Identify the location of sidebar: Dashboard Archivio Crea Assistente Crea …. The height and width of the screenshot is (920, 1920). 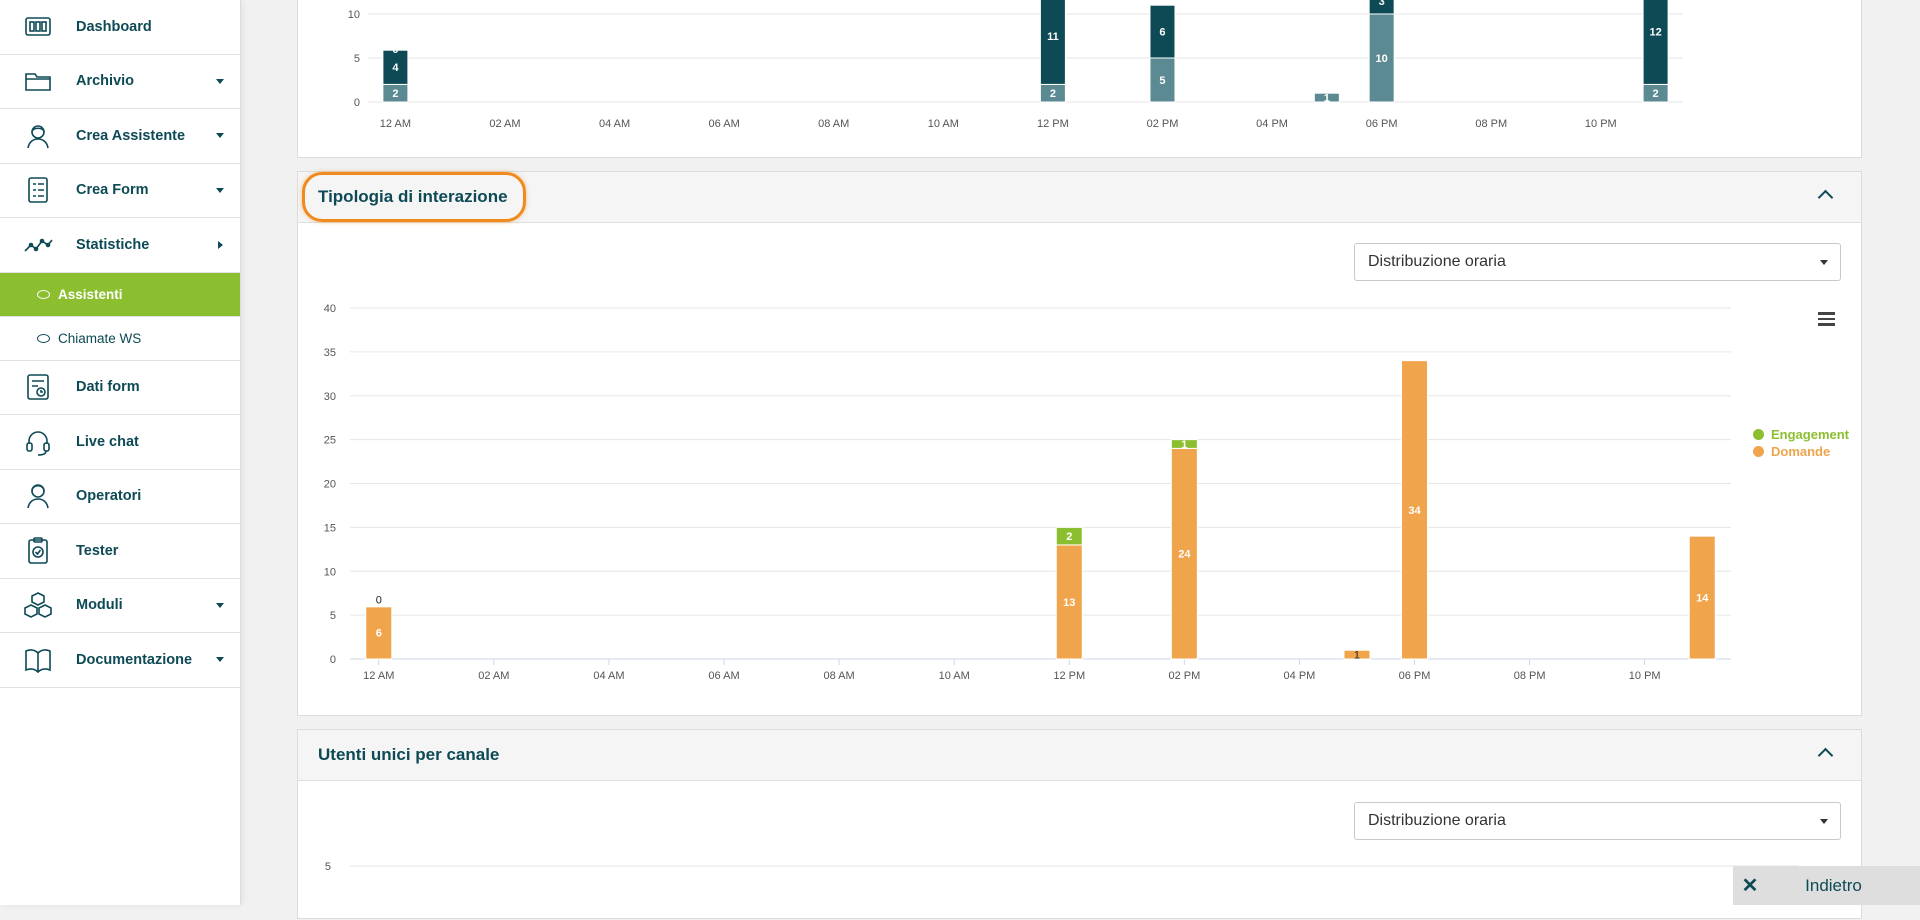
(120, 452).